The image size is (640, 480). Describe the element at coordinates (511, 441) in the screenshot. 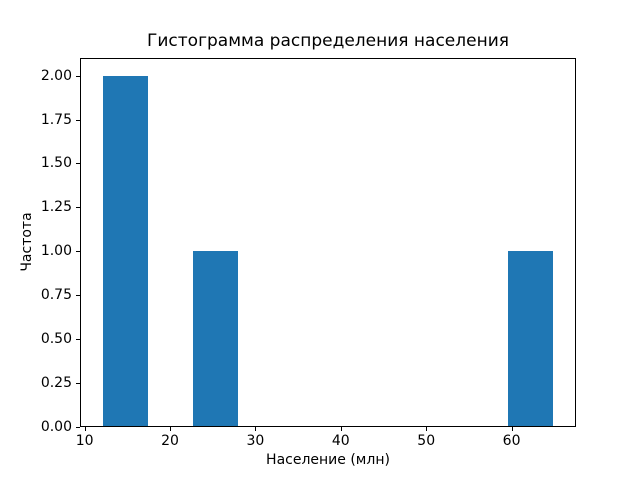

I see `x-tick-label: 60` at that location.